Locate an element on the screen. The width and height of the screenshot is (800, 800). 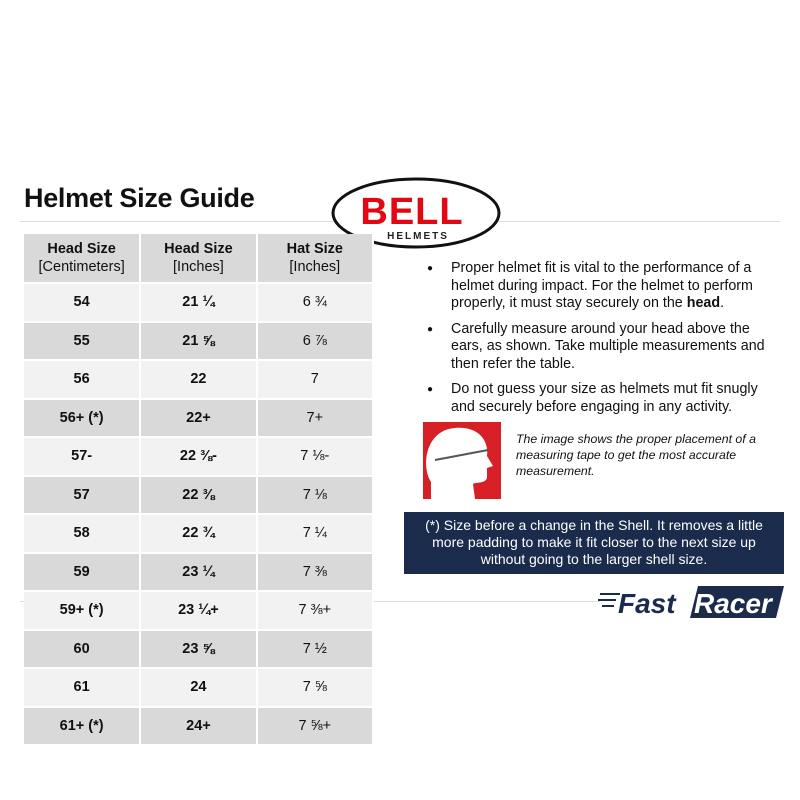
table-cell: 61+ (*) is located at coordinates (83, 726).